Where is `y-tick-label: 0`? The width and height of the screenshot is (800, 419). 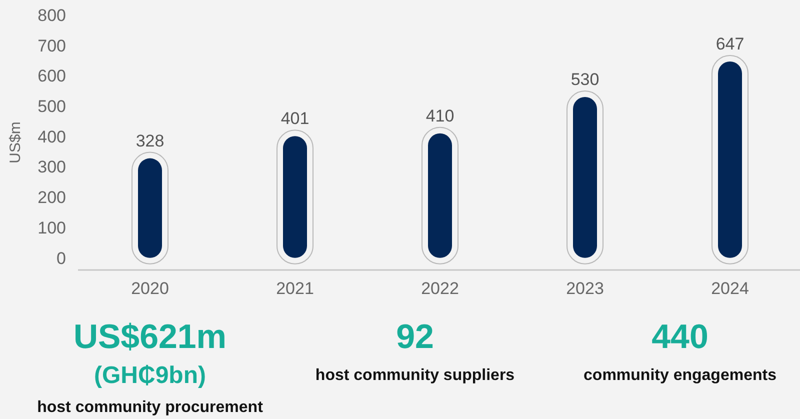 y-tick-label: 0 is located at coordinates (61, 258).